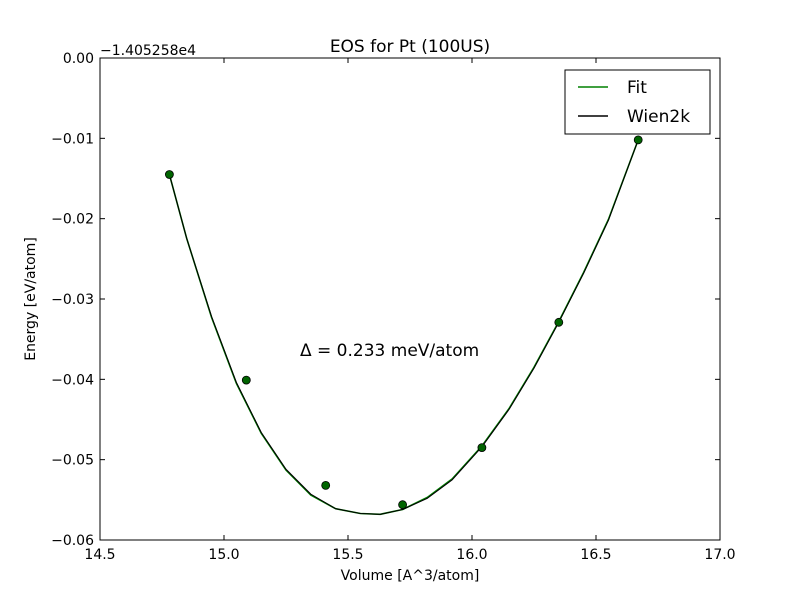  What do you see at coordinates (72, 139) in the screenshot?
I see `y-tick-label: −0.01` at bounding box center [72, 139].